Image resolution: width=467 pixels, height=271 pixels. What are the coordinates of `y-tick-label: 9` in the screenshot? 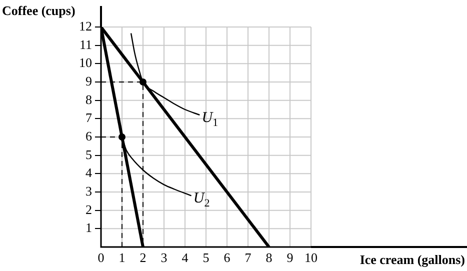 It's located at (89, 80).